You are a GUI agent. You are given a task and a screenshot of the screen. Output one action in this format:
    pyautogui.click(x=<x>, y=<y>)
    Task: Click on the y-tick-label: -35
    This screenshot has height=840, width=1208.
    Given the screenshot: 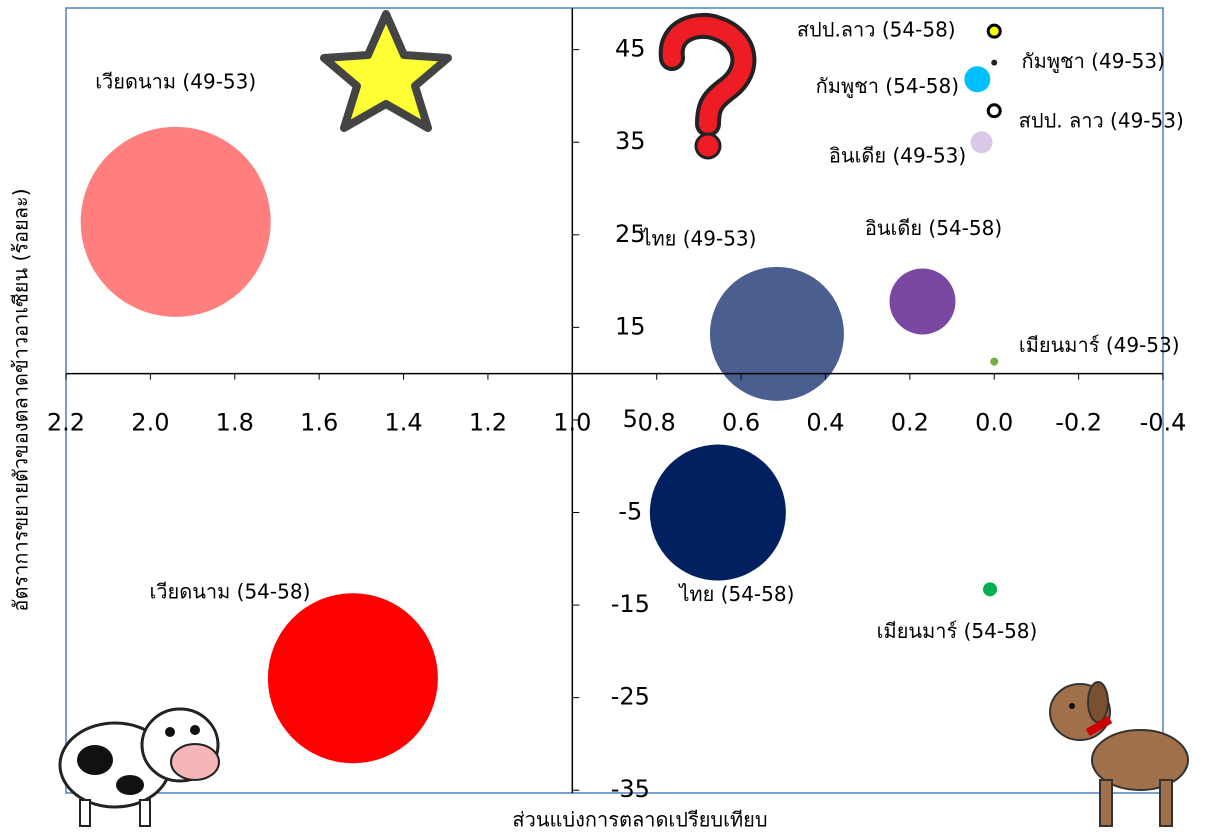 What is the action you would take?
    pyautogui.click(x=630, y=789)
    